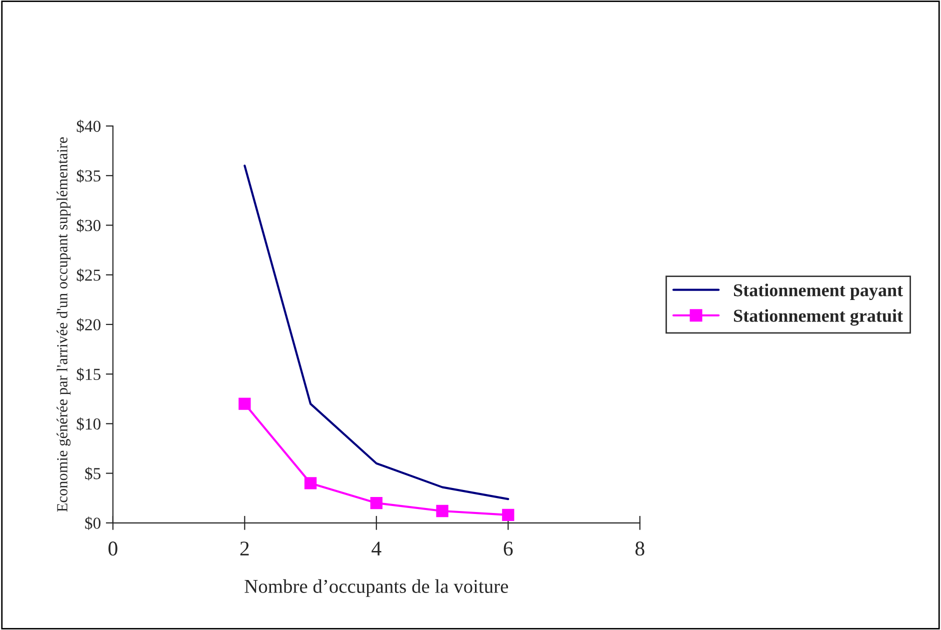  Describe the element at coordinates (244, 549) in the screenshot. I see `x-tick-label: 2` at that location.